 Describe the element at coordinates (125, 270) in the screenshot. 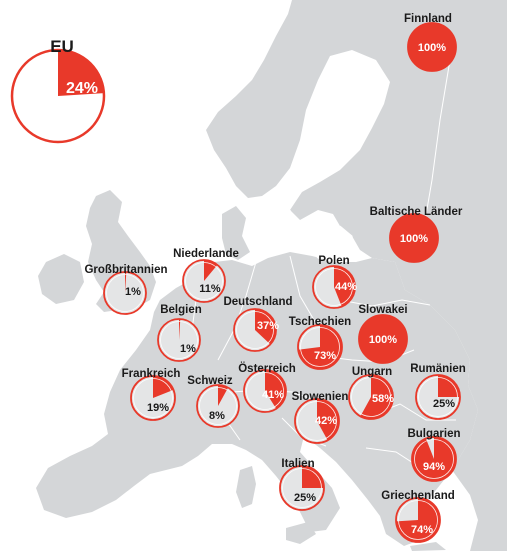

I see `grossbritannien-name-label: Großbritannien` at that location.